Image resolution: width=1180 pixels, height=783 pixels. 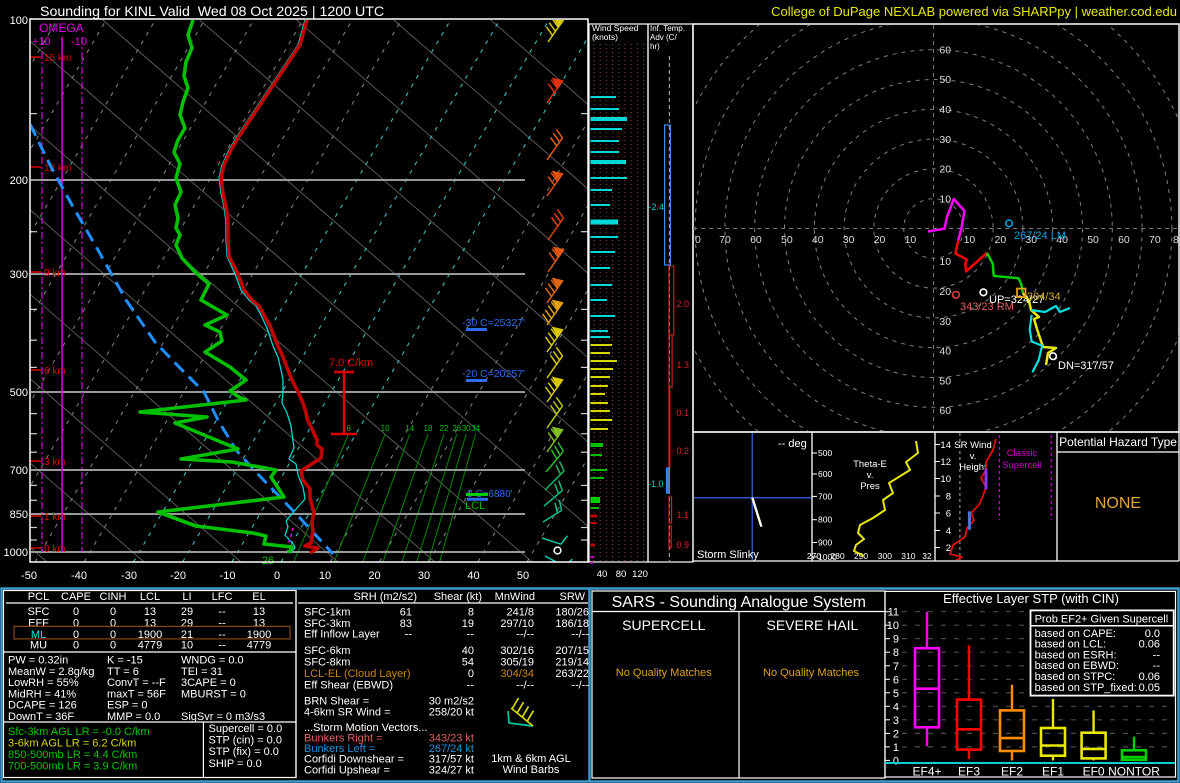 What do you see at coordinates (451, 702) in the screenshot?
I see `svg-text: 30 m2/s2` at bounding box center [451, 702].